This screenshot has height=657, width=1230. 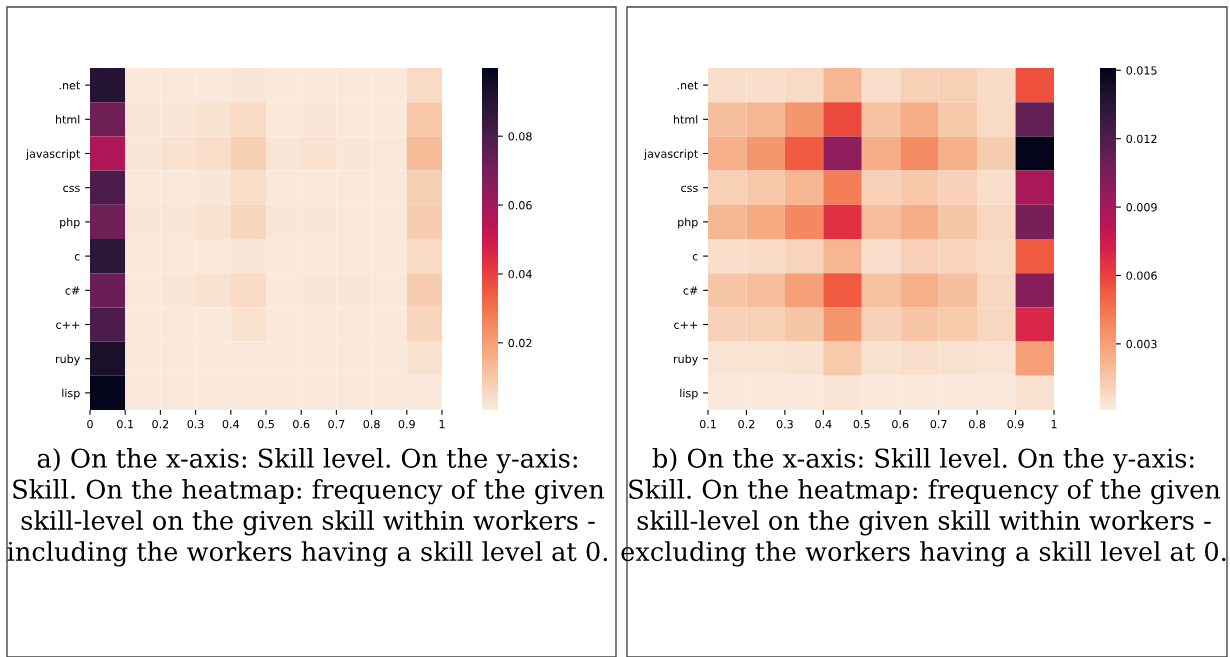 What do you see at coordinates (520, 274) in the screenshot?
I see `color-bar-label: 0.04` at bounding box center [520, 274].